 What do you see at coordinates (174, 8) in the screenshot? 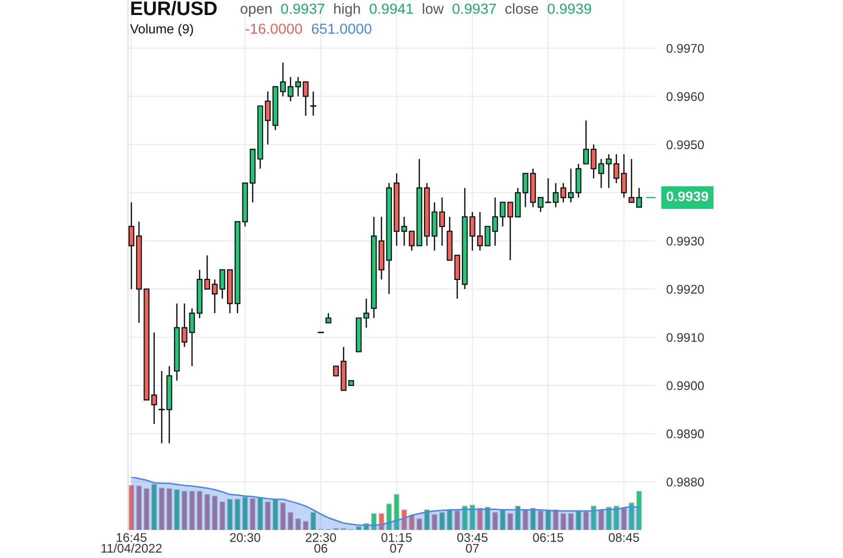
I see `chart-title: EUR/USD` at bounding box center [174, 8].